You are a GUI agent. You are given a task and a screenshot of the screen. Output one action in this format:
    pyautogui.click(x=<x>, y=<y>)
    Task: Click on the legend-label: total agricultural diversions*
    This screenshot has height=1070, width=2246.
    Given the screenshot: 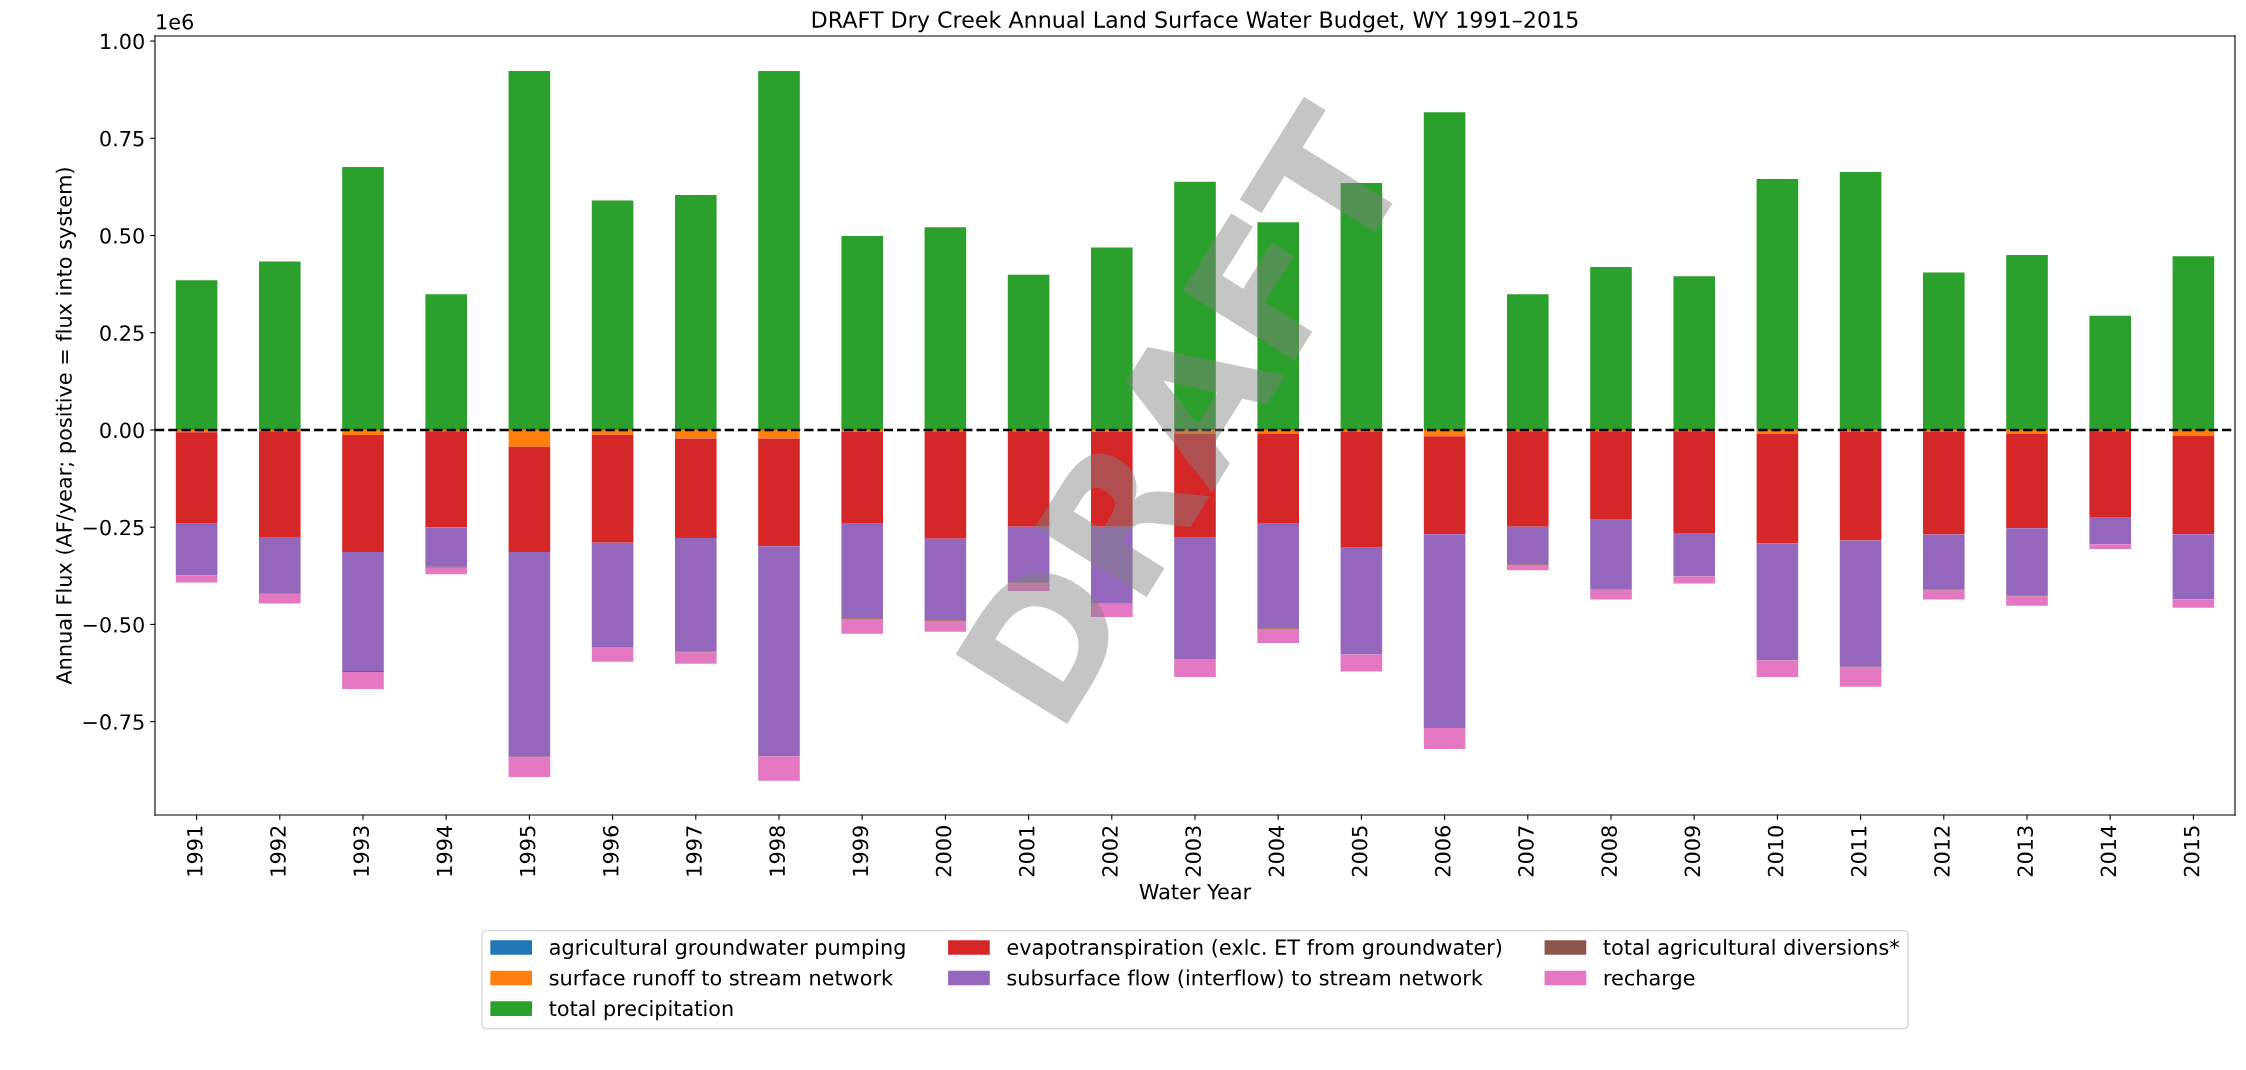 What is the action you would take?
    pyautogui.click(x=1751, y=949)
    